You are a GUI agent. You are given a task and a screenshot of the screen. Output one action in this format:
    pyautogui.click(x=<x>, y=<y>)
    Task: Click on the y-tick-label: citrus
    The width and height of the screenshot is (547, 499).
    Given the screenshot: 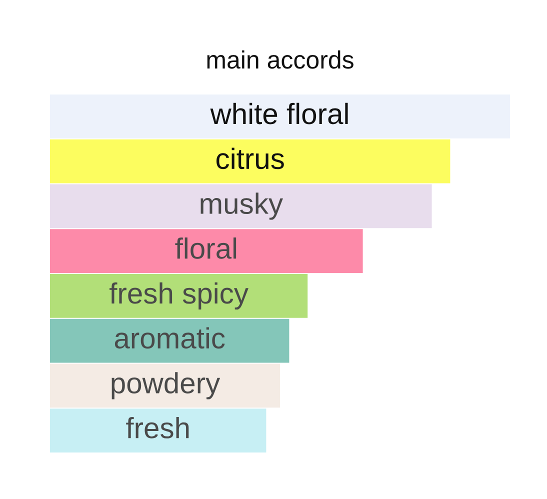 What is the action you would take?
    pyautogui.click(x=250, y=159)
    